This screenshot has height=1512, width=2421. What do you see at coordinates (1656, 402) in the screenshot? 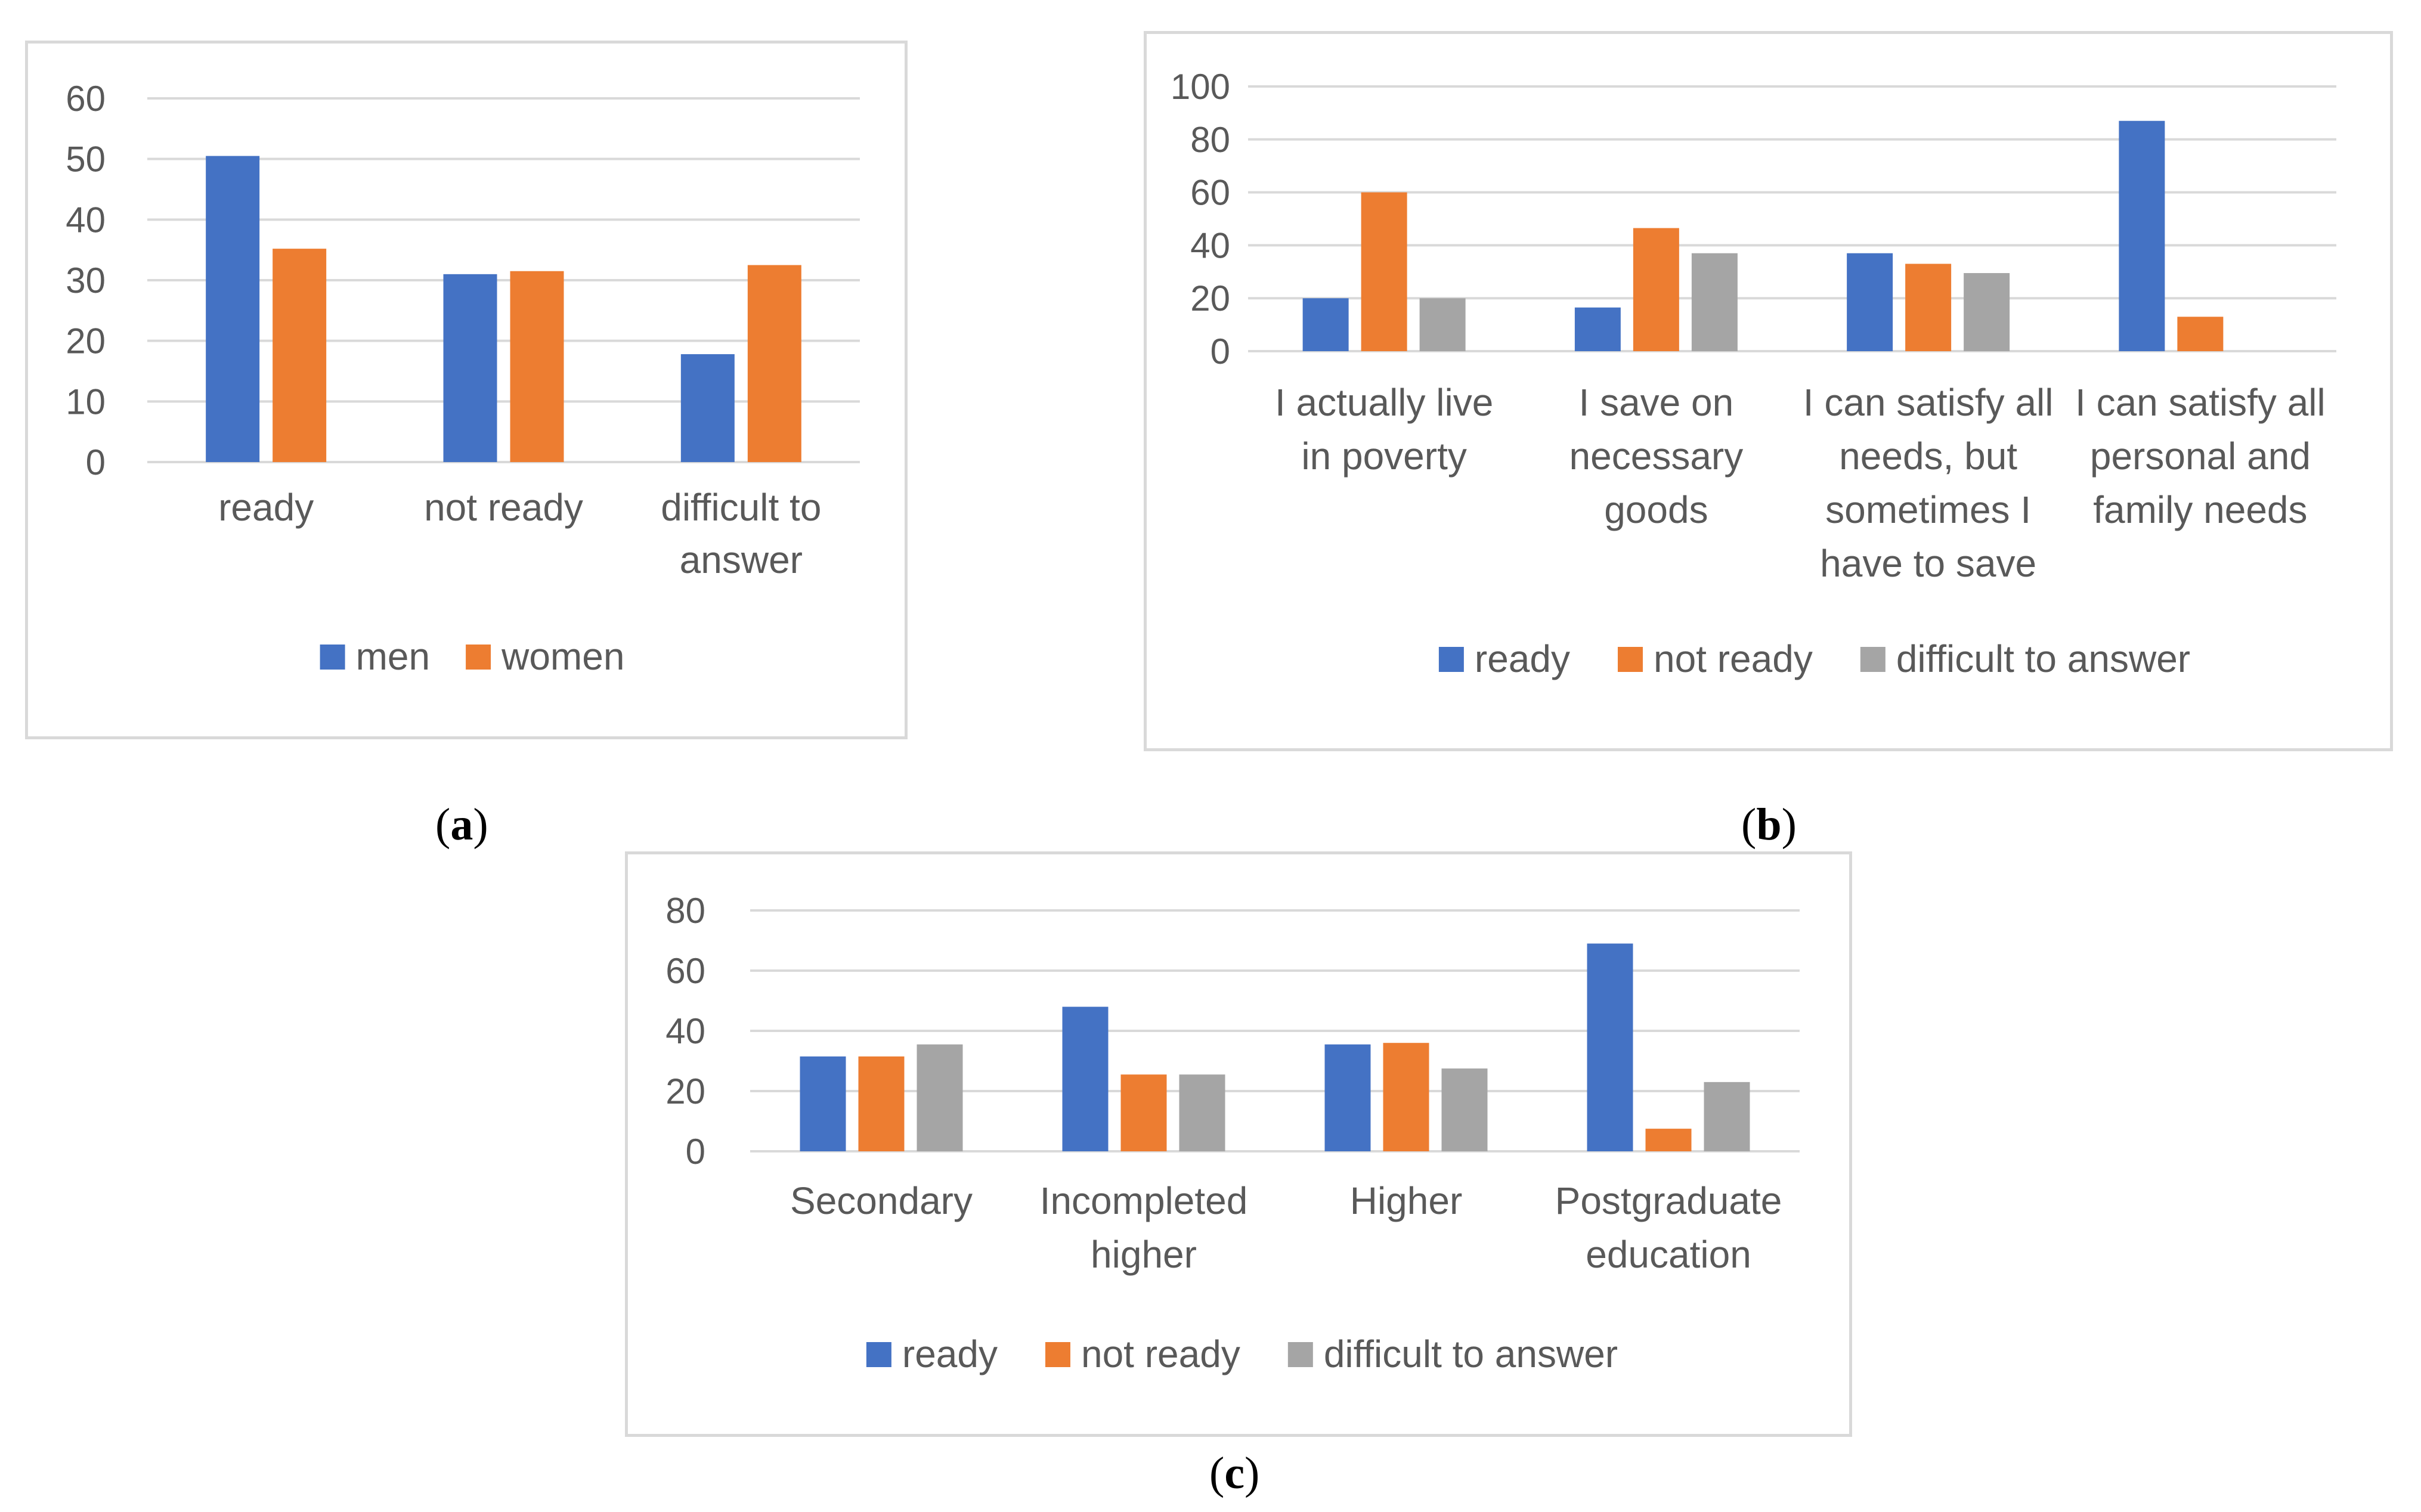
I see `category-label: I save on` at bounding box center [1656, 402].